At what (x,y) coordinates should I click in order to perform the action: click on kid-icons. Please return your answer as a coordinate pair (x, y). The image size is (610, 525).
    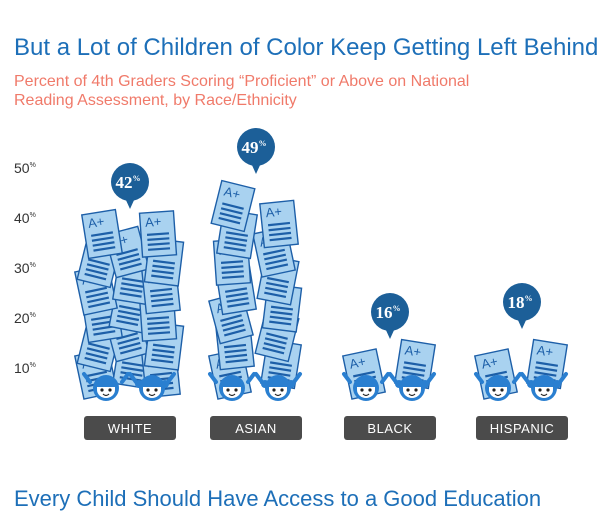
    Looking at the image, I should click on (325, 386).